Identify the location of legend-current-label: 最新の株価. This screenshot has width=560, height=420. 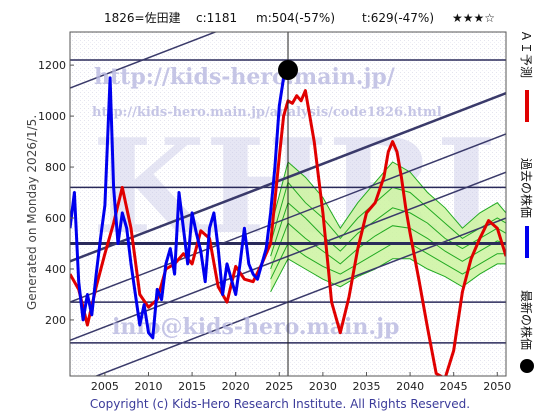
(526, 320).